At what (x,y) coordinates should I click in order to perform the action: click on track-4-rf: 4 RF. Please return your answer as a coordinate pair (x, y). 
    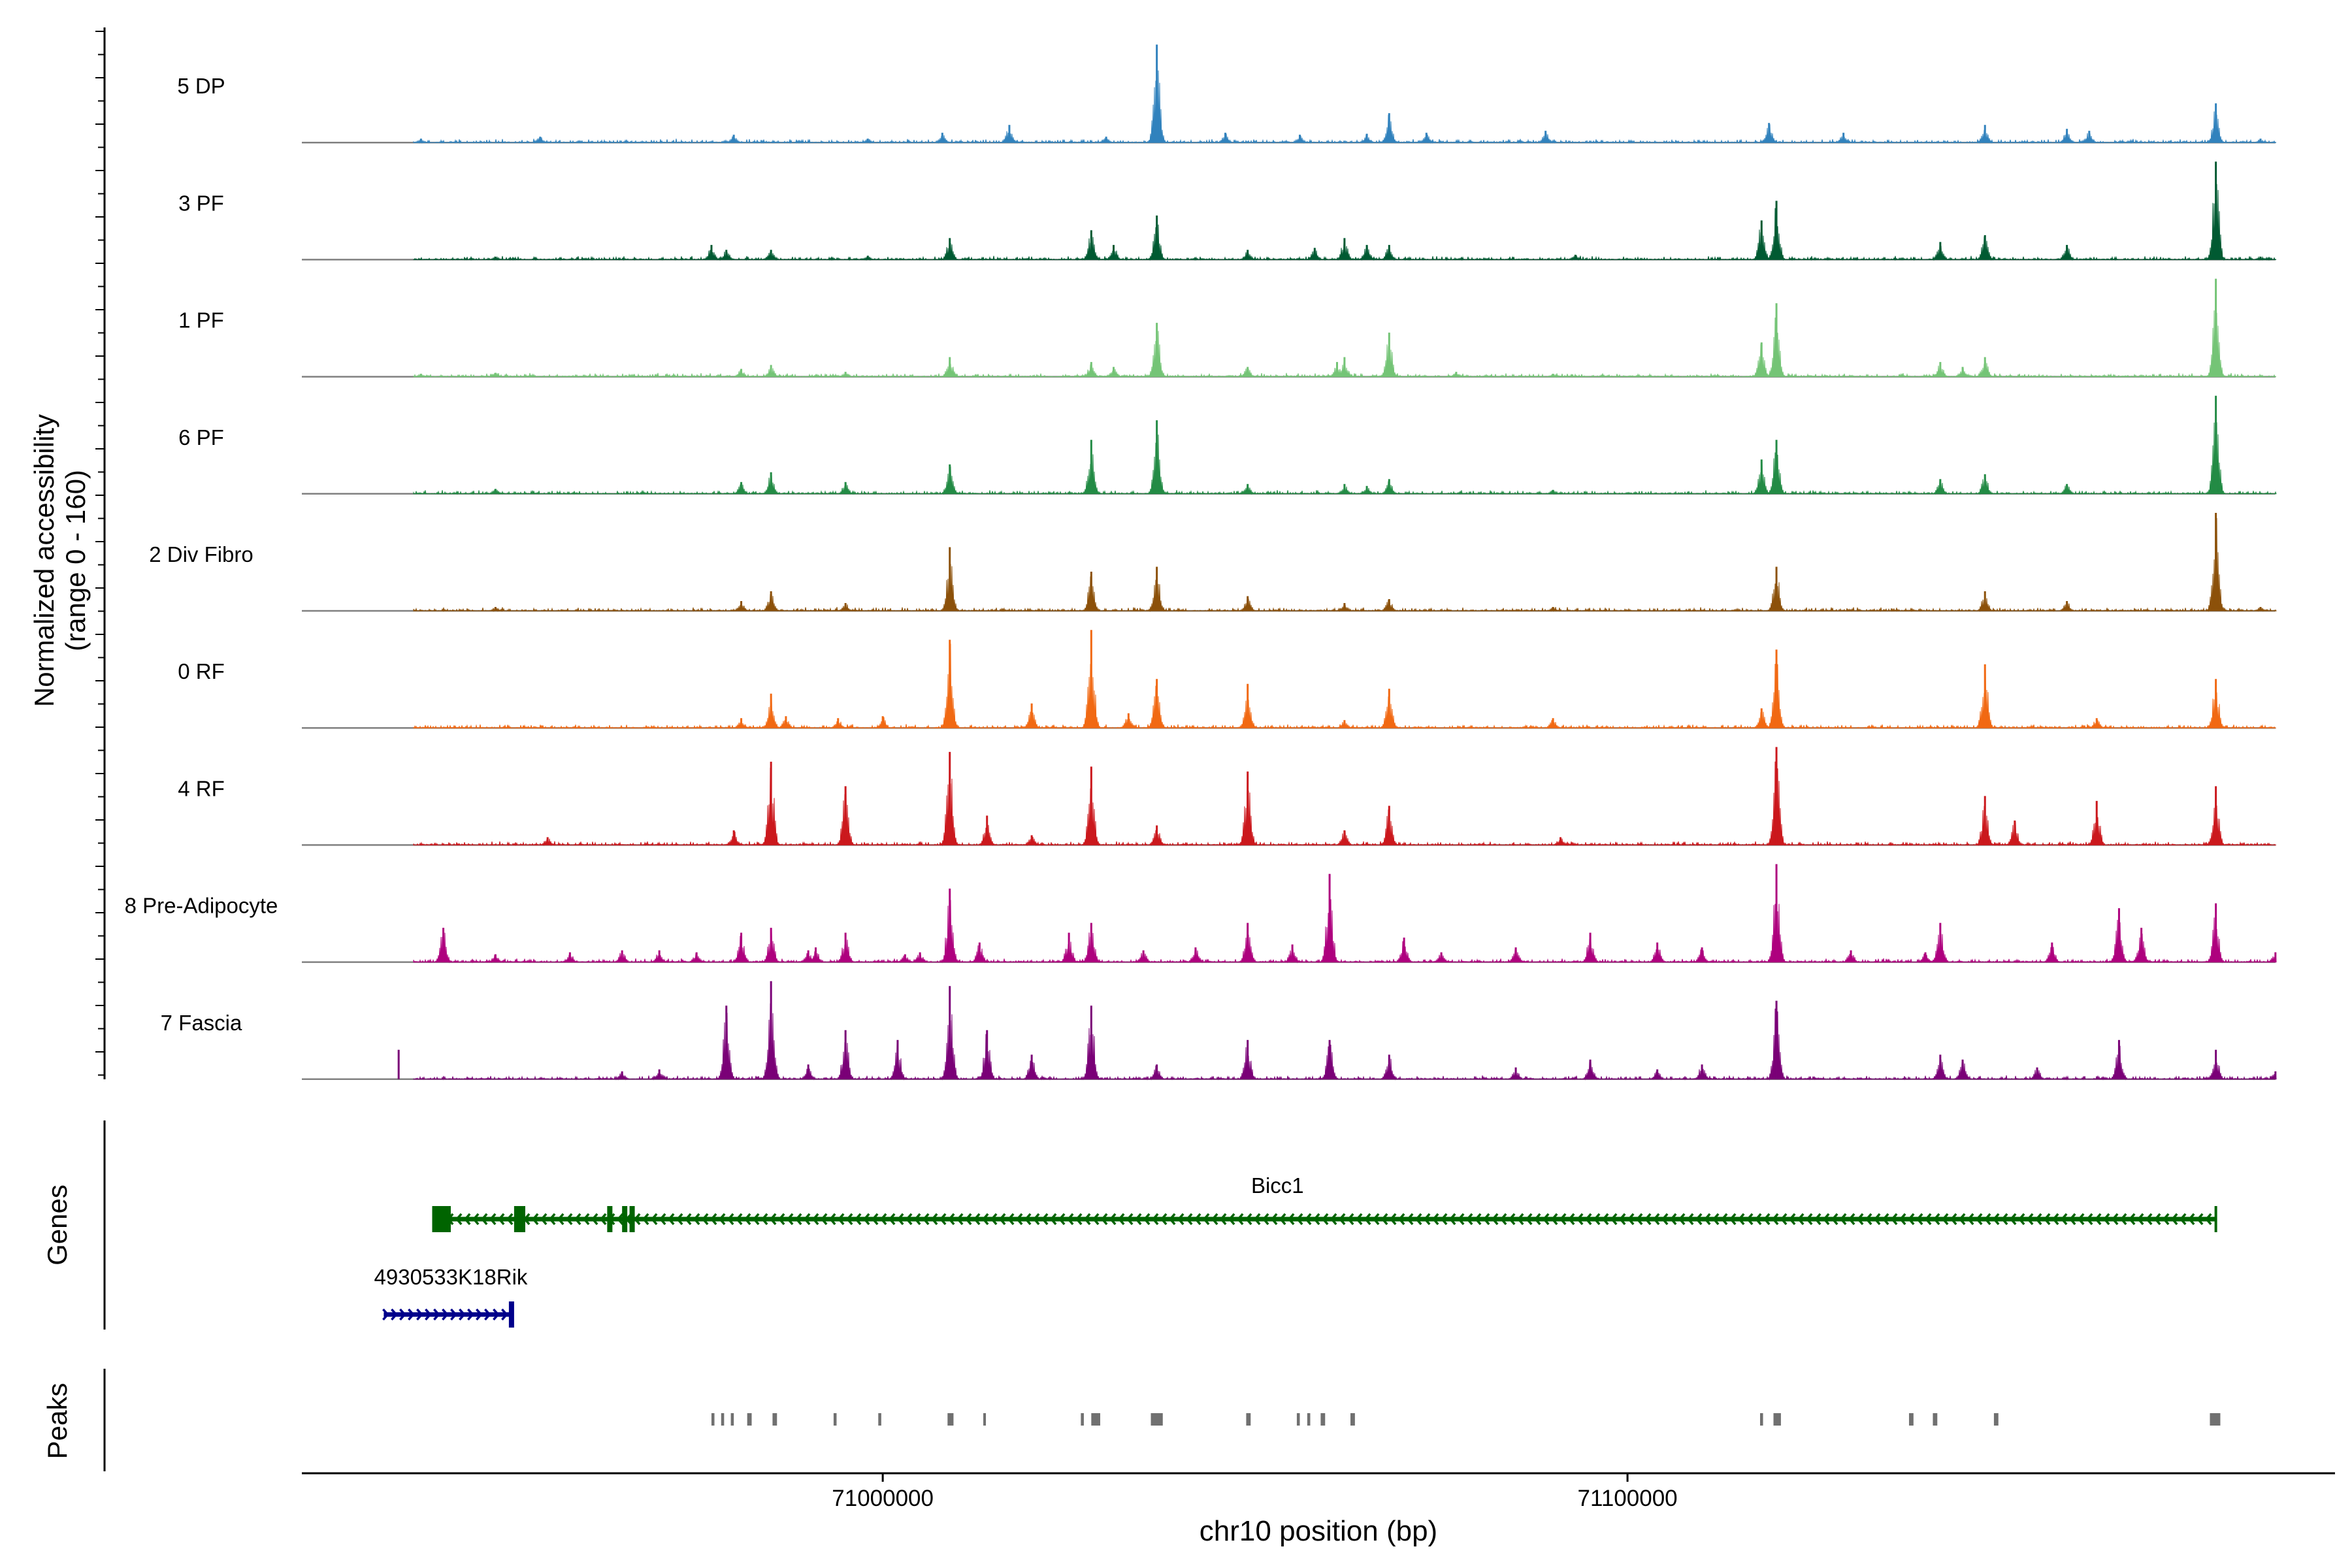
    Looking at the image, I should click on (1227, 797).